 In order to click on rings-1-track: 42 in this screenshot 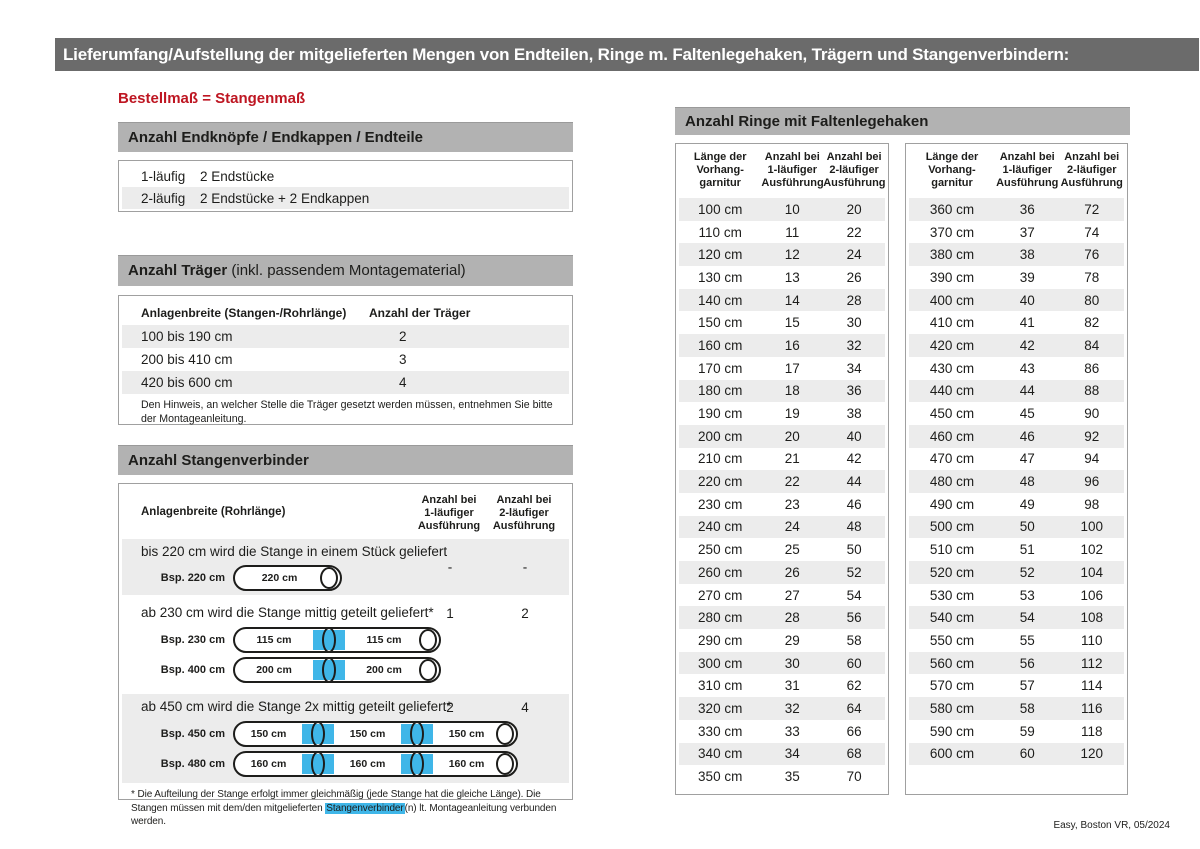, I will do `click(1027, 345)`.